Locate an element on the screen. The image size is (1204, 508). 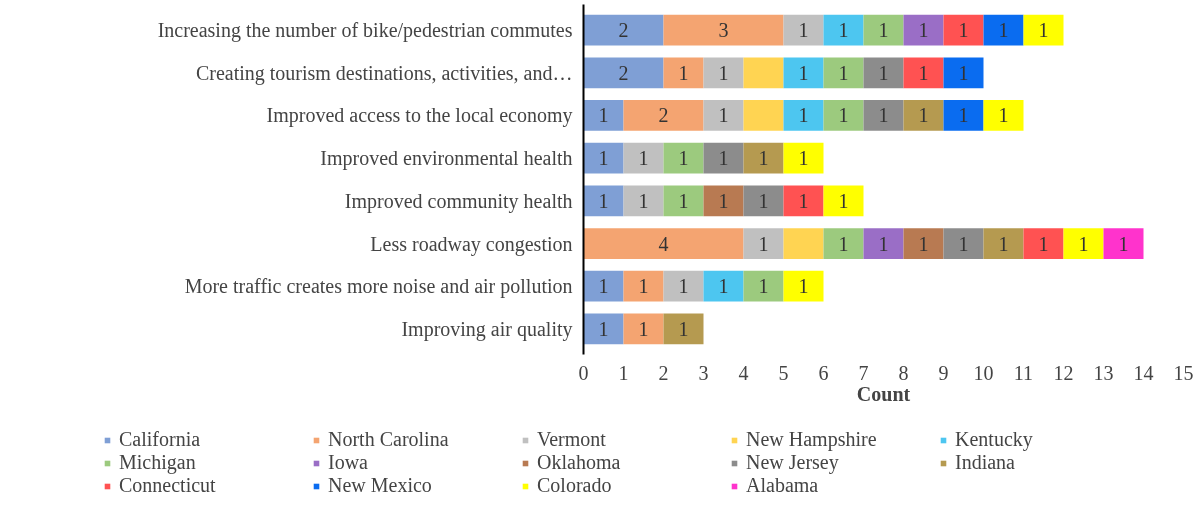
x-tick-label: 5 is located at coordinates (783, 372).